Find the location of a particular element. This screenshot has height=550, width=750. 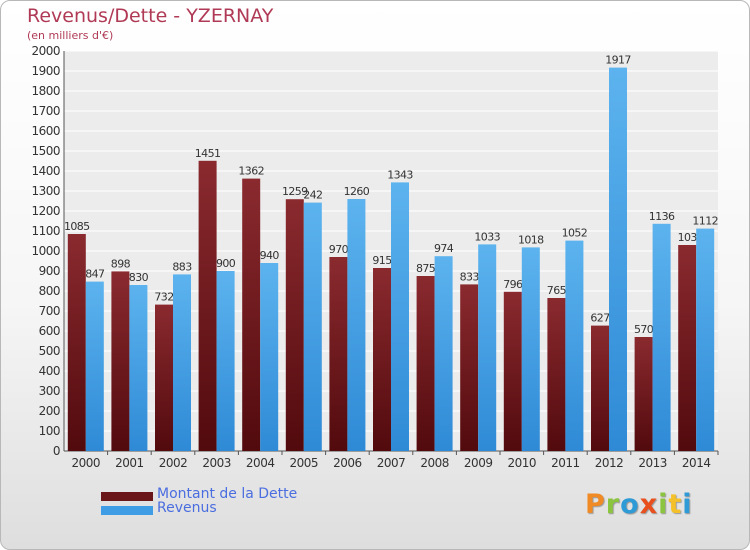

data-label-dette: 732 is located at coordinates (163, 297).